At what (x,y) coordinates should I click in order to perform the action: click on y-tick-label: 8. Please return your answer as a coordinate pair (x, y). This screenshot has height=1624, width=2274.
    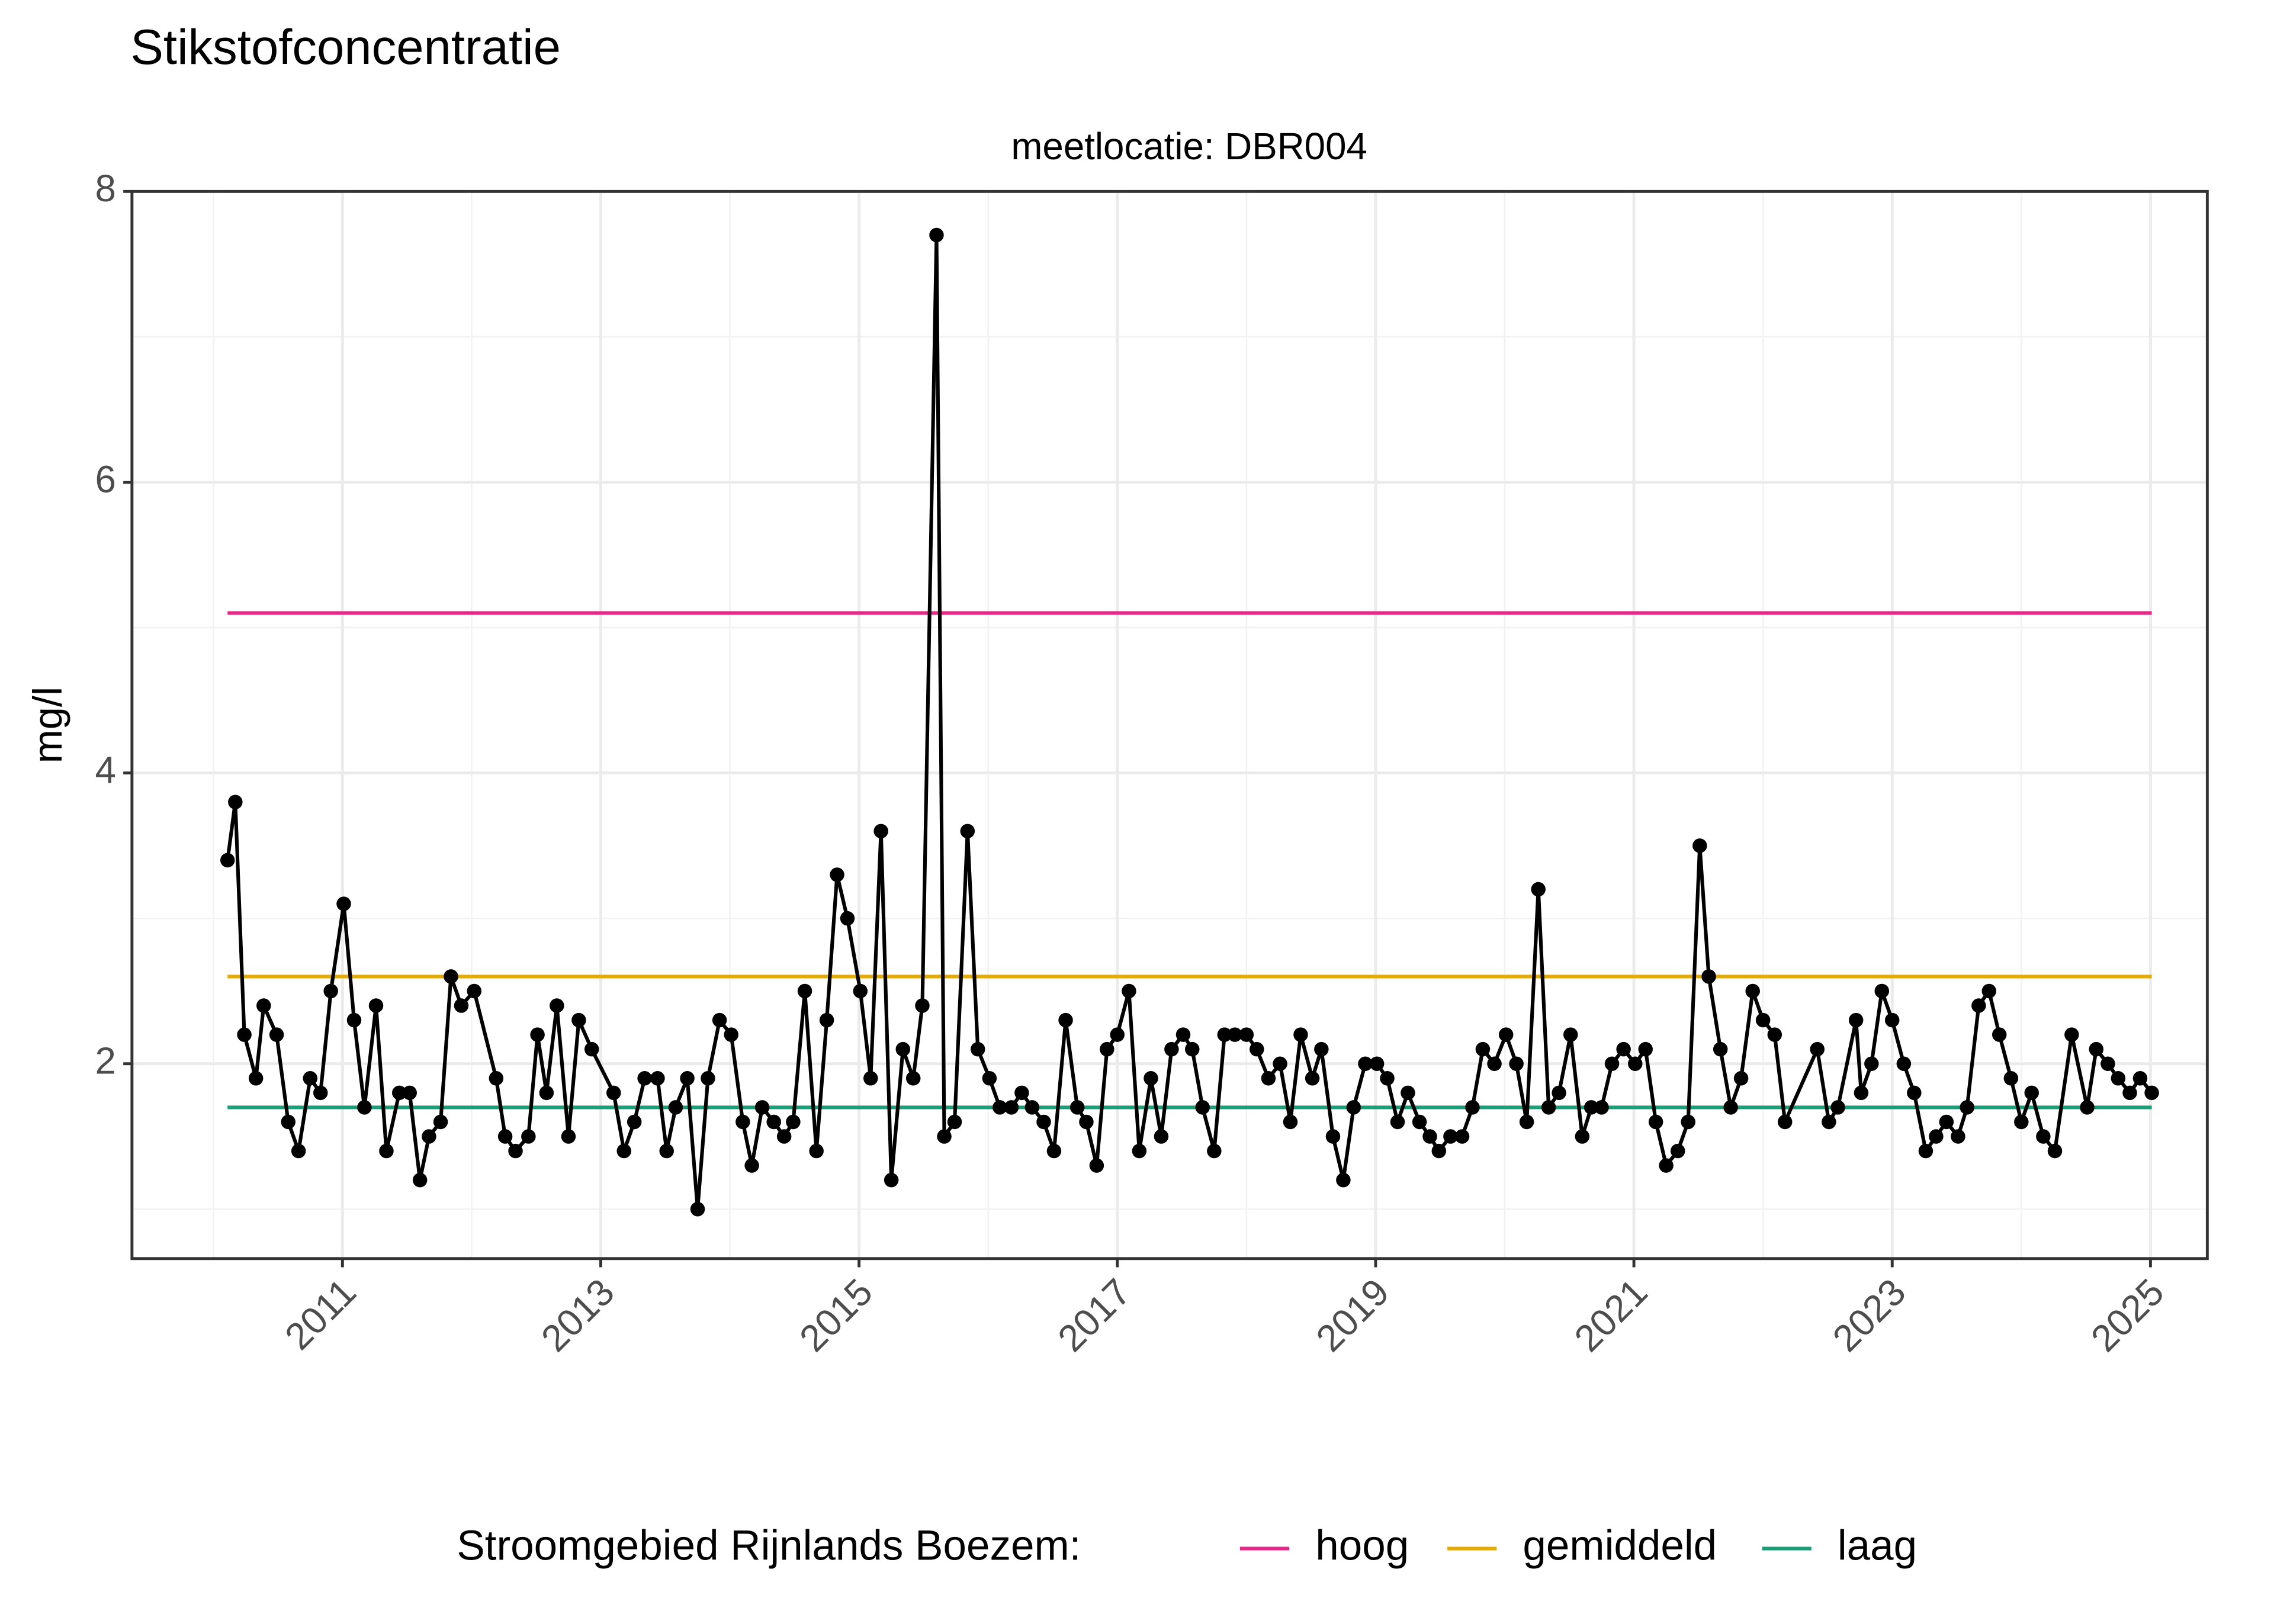
    Looking at the image, I should click on (105, 189).